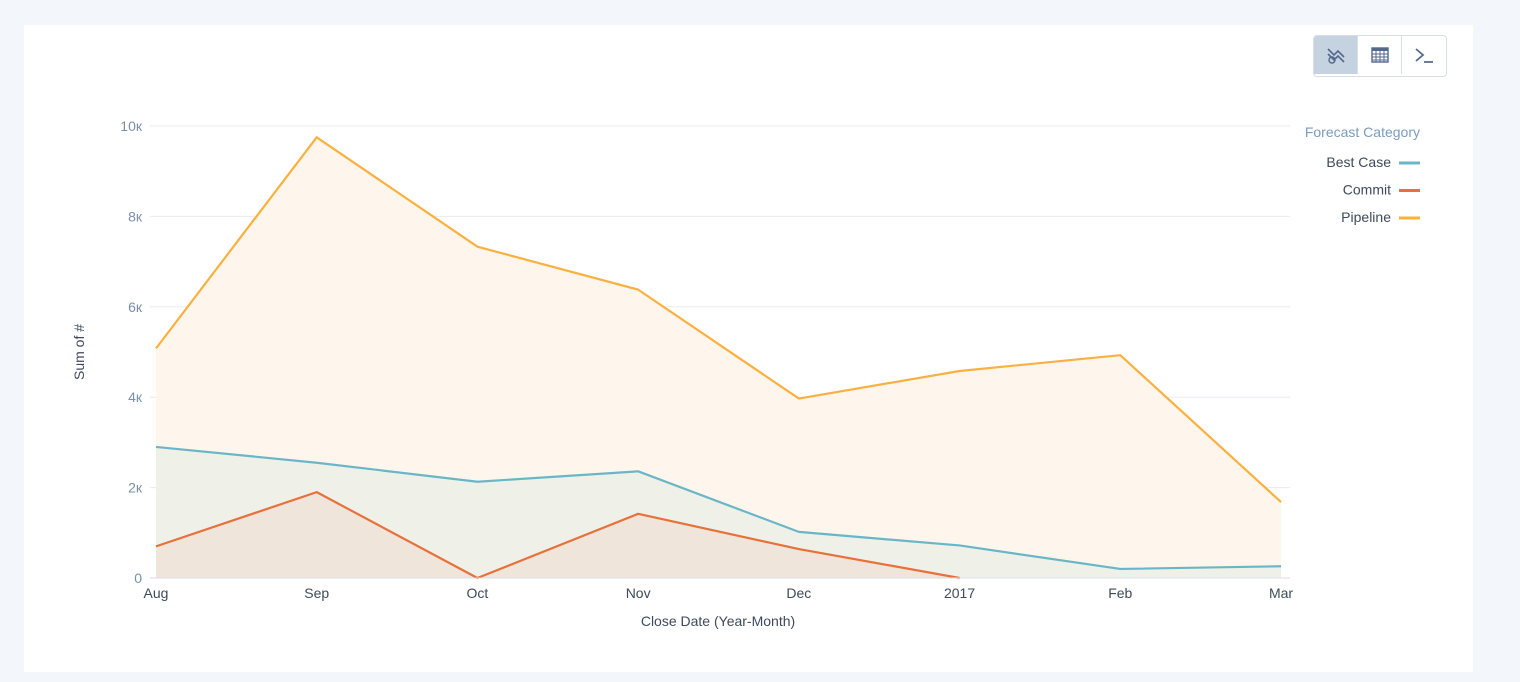 Image resolution: width=1520 pixels, height=682 pixels. Describe the element at coordinates (156, 593) in the screenshot. I see `x-tick-label: Aug` at that location.